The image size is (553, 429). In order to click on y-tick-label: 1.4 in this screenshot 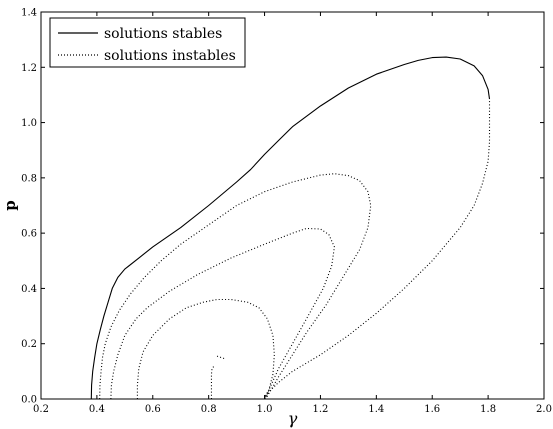, I will do `click(29, 13)`.